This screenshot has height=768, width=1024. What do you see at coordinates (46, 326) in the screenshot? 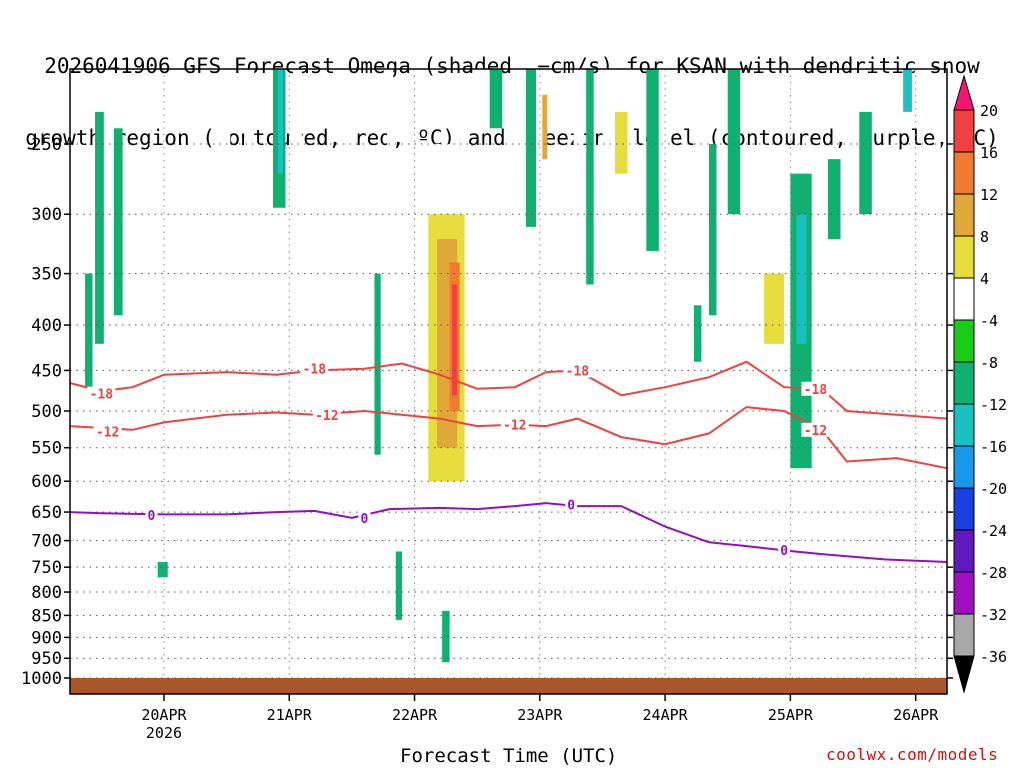
I see `y-tick-label-3: 400` at bounding box center [46, 326].